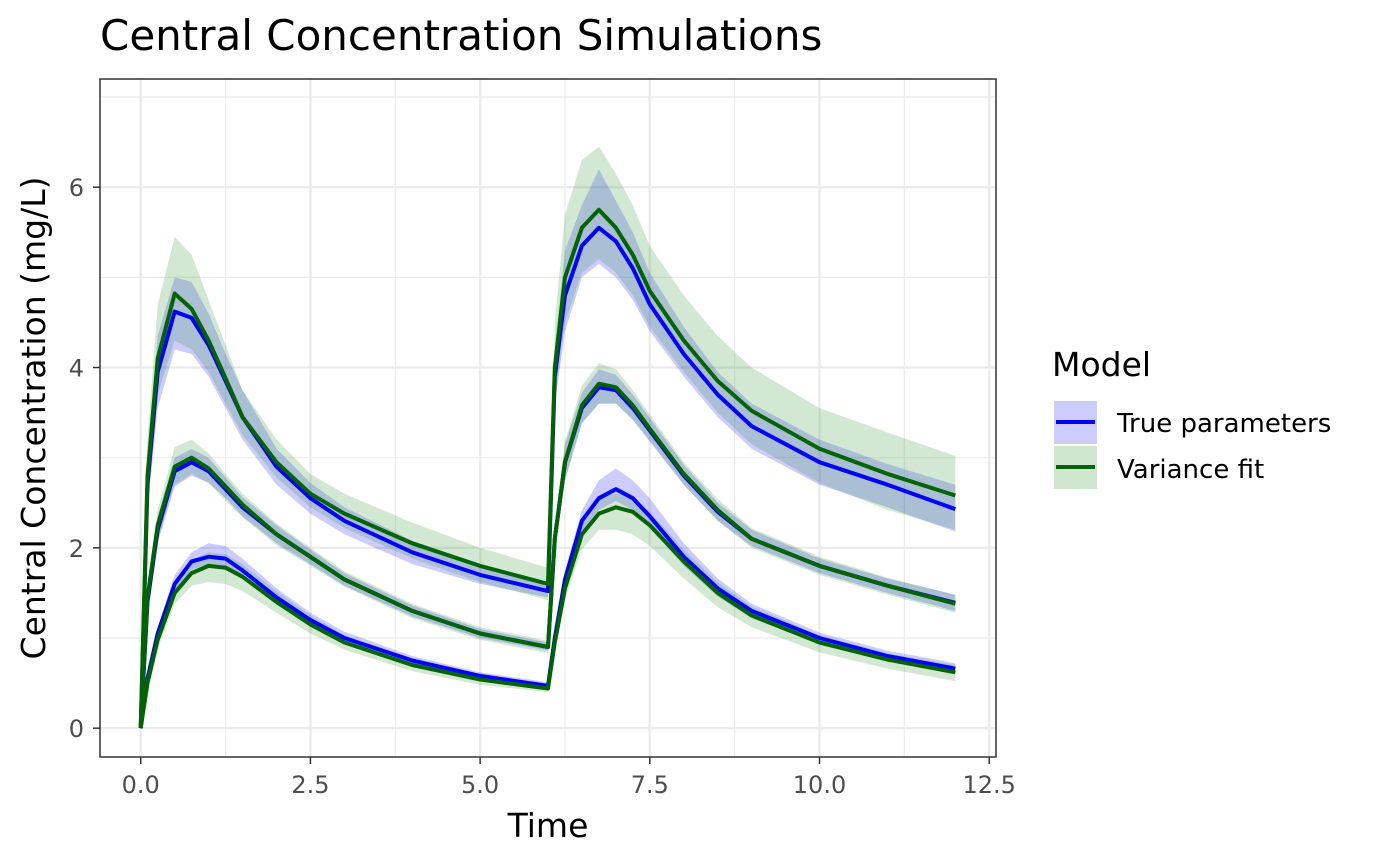 The height and width of the screenshot is (865, 1400). I want to click on legend-label-variance-fit: Variance fit, so click(1190, 470).